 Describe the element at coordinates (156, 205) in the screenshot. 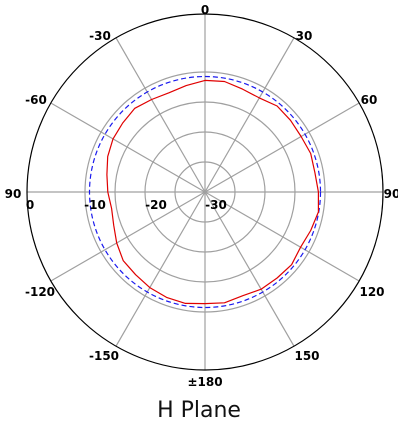

I see `radial-label: -20` at that location.